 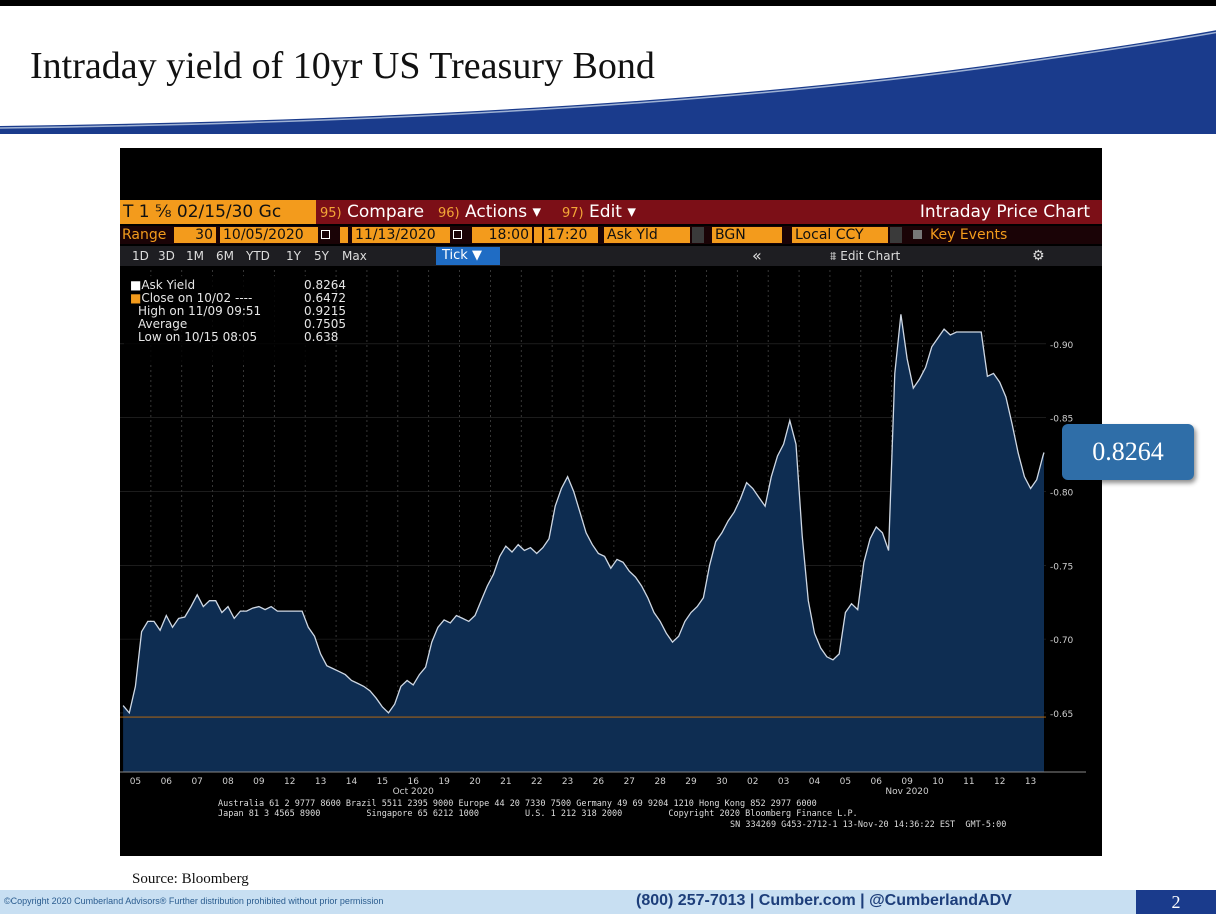 I want to click on x-tick-label: 02, so click(x=752, y=782).